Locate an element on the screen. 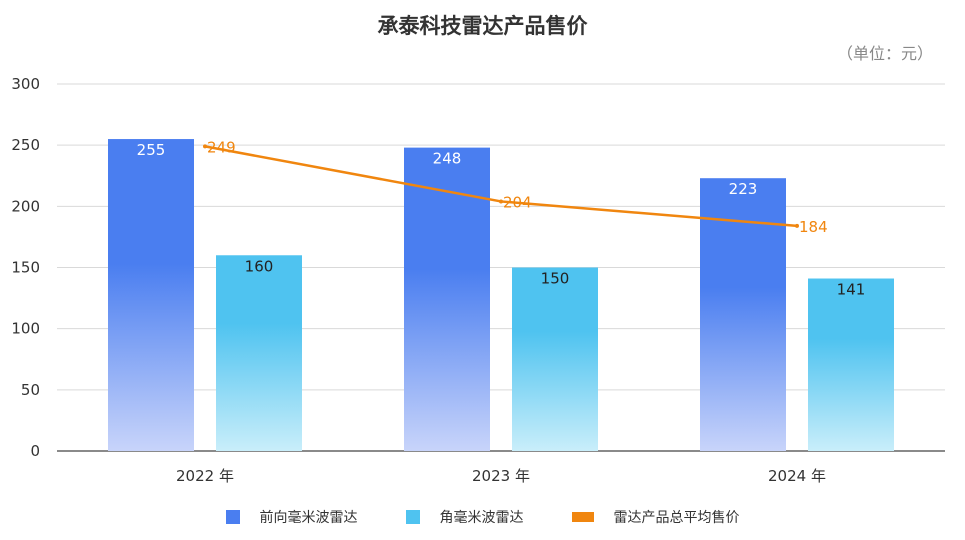 This screenshot has width=965, height=540. y-tick-label: 0 is located at coordinates (35, 451).